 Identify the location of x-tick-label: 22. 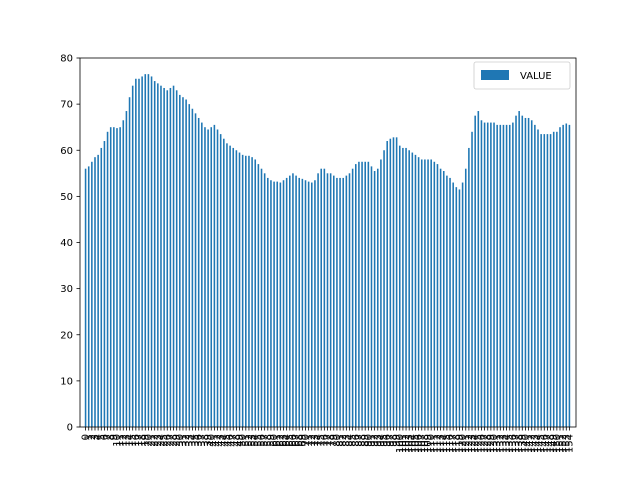
(155, 440).